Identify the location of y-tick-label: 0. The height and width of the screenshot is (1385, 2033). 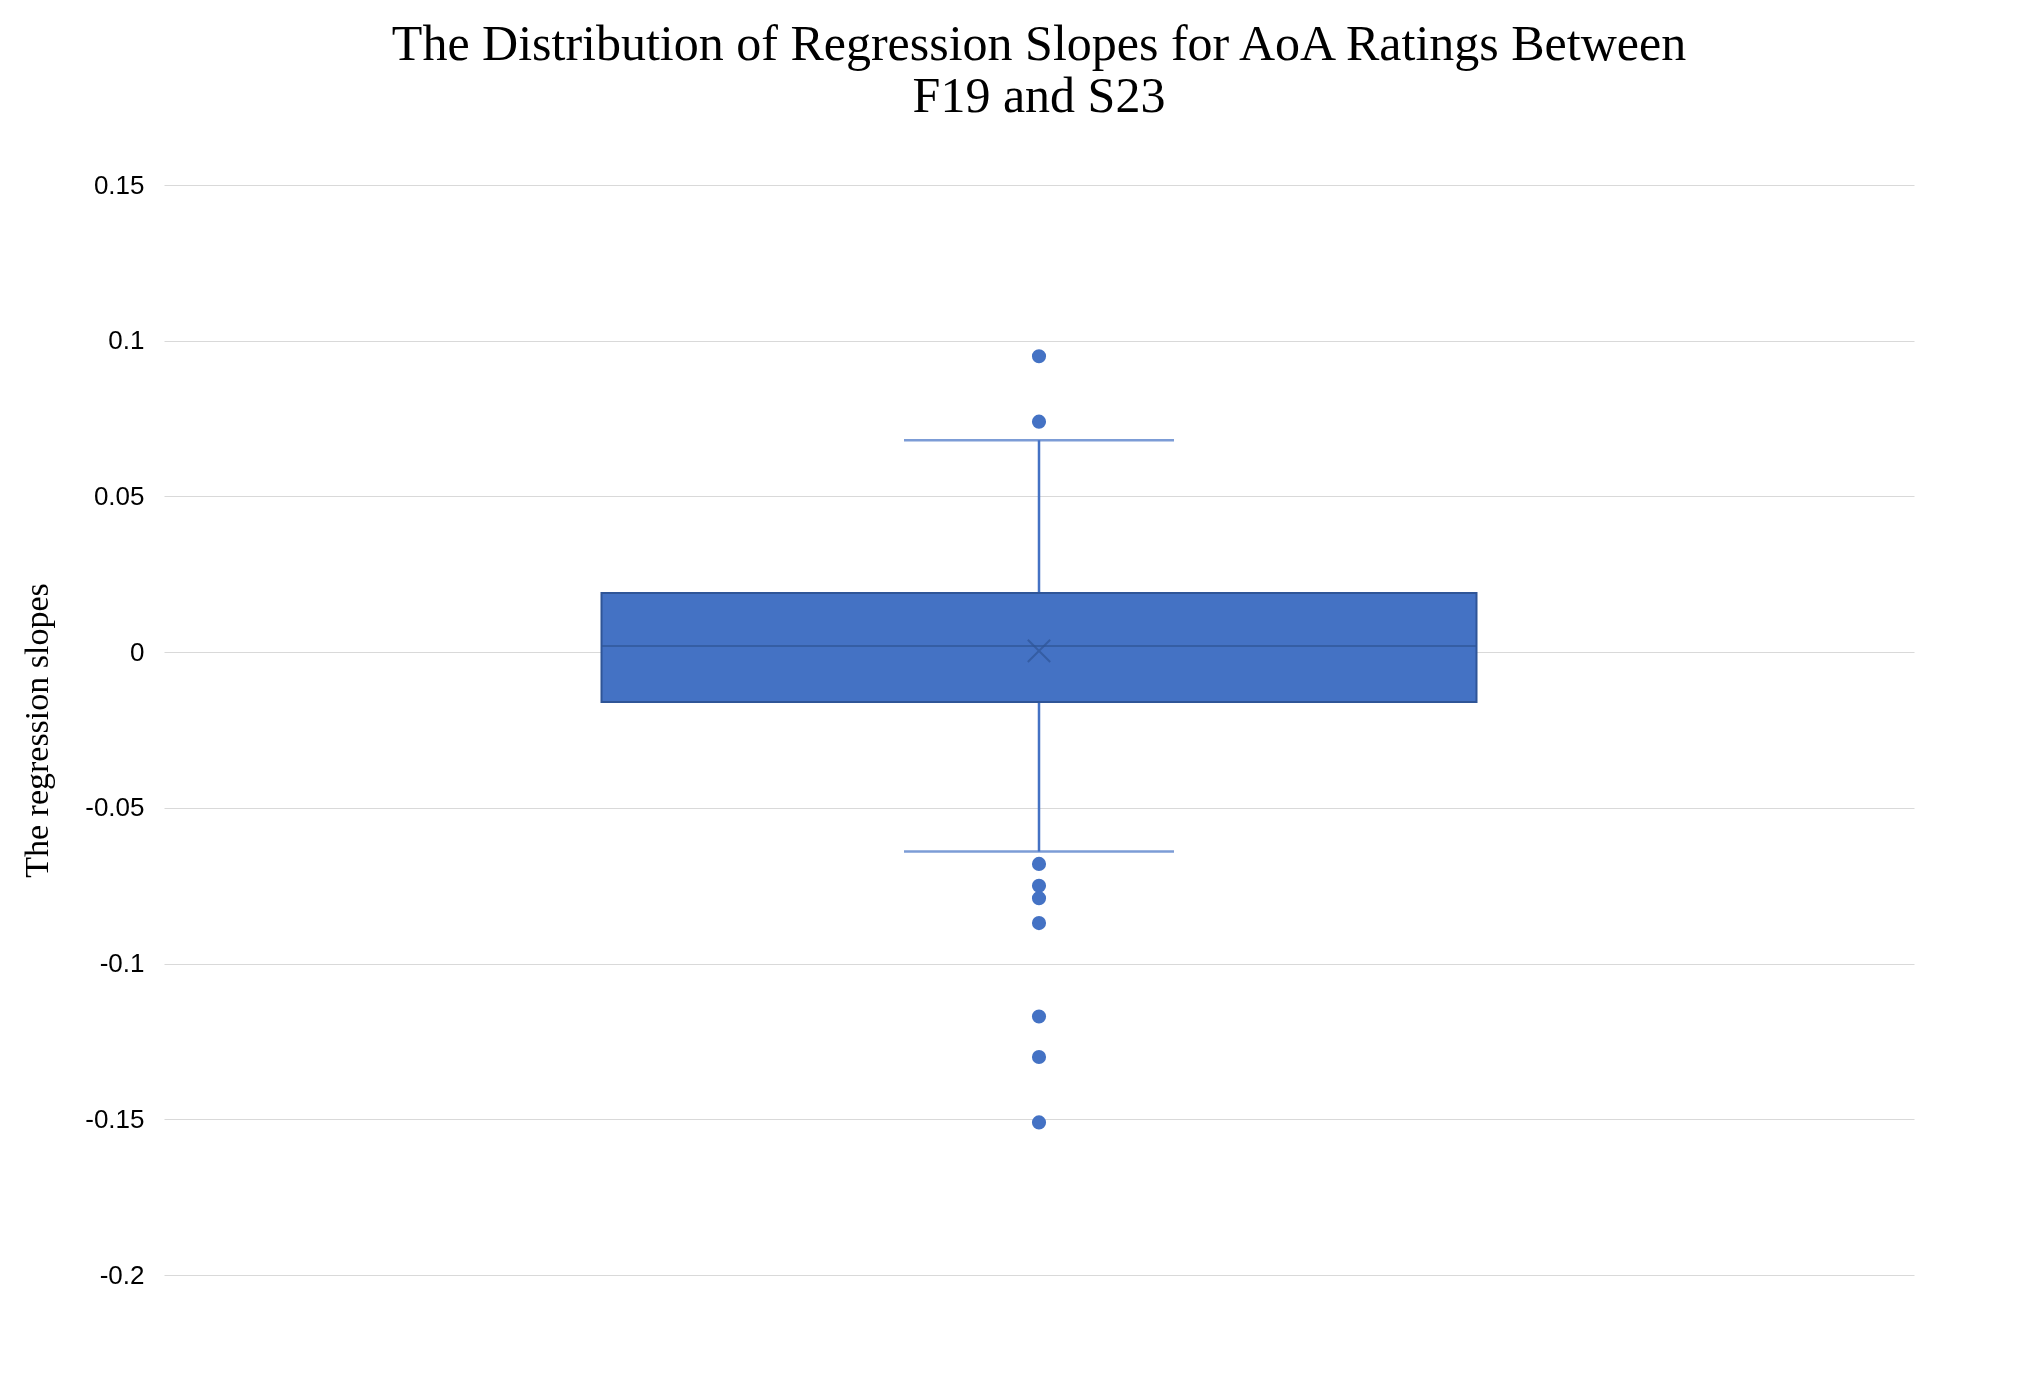
(137, 651).